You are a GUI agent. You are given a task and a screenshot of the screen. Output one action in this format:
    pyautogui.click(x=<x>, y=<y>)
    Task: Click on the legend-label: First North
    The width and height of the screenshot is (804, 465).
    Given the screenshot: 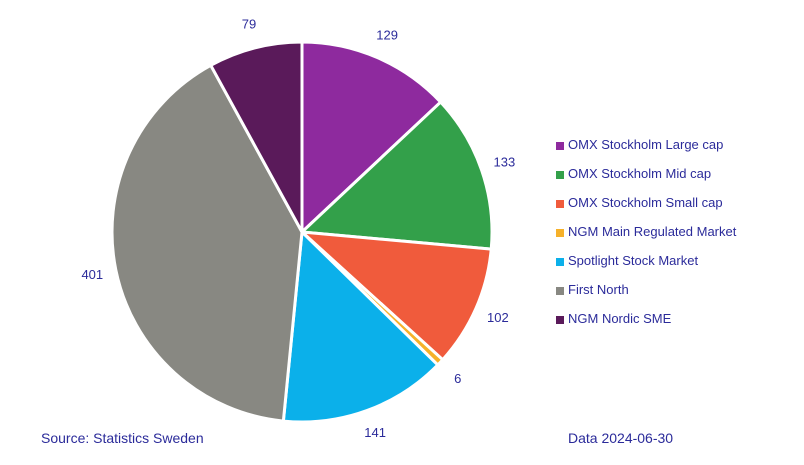 What is the action you would take?
    pyautogui.click(x=598, y=289)
    